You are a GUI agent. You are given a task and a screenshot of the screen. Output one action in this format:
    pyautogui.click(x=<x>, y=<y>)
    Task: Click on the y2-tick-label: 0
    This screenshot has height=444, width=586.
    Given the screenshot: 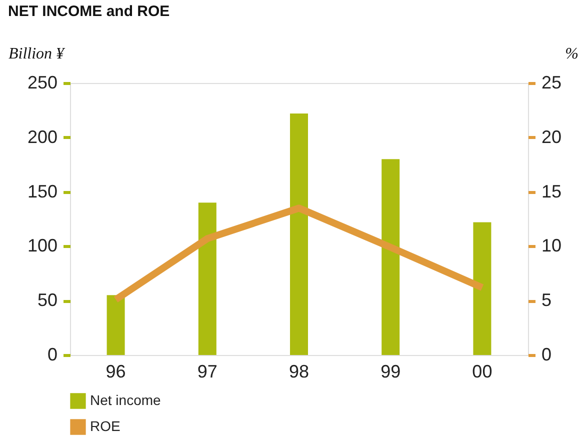 What is the action you would take?
    pyautogui.click(x=547, y=354)
    